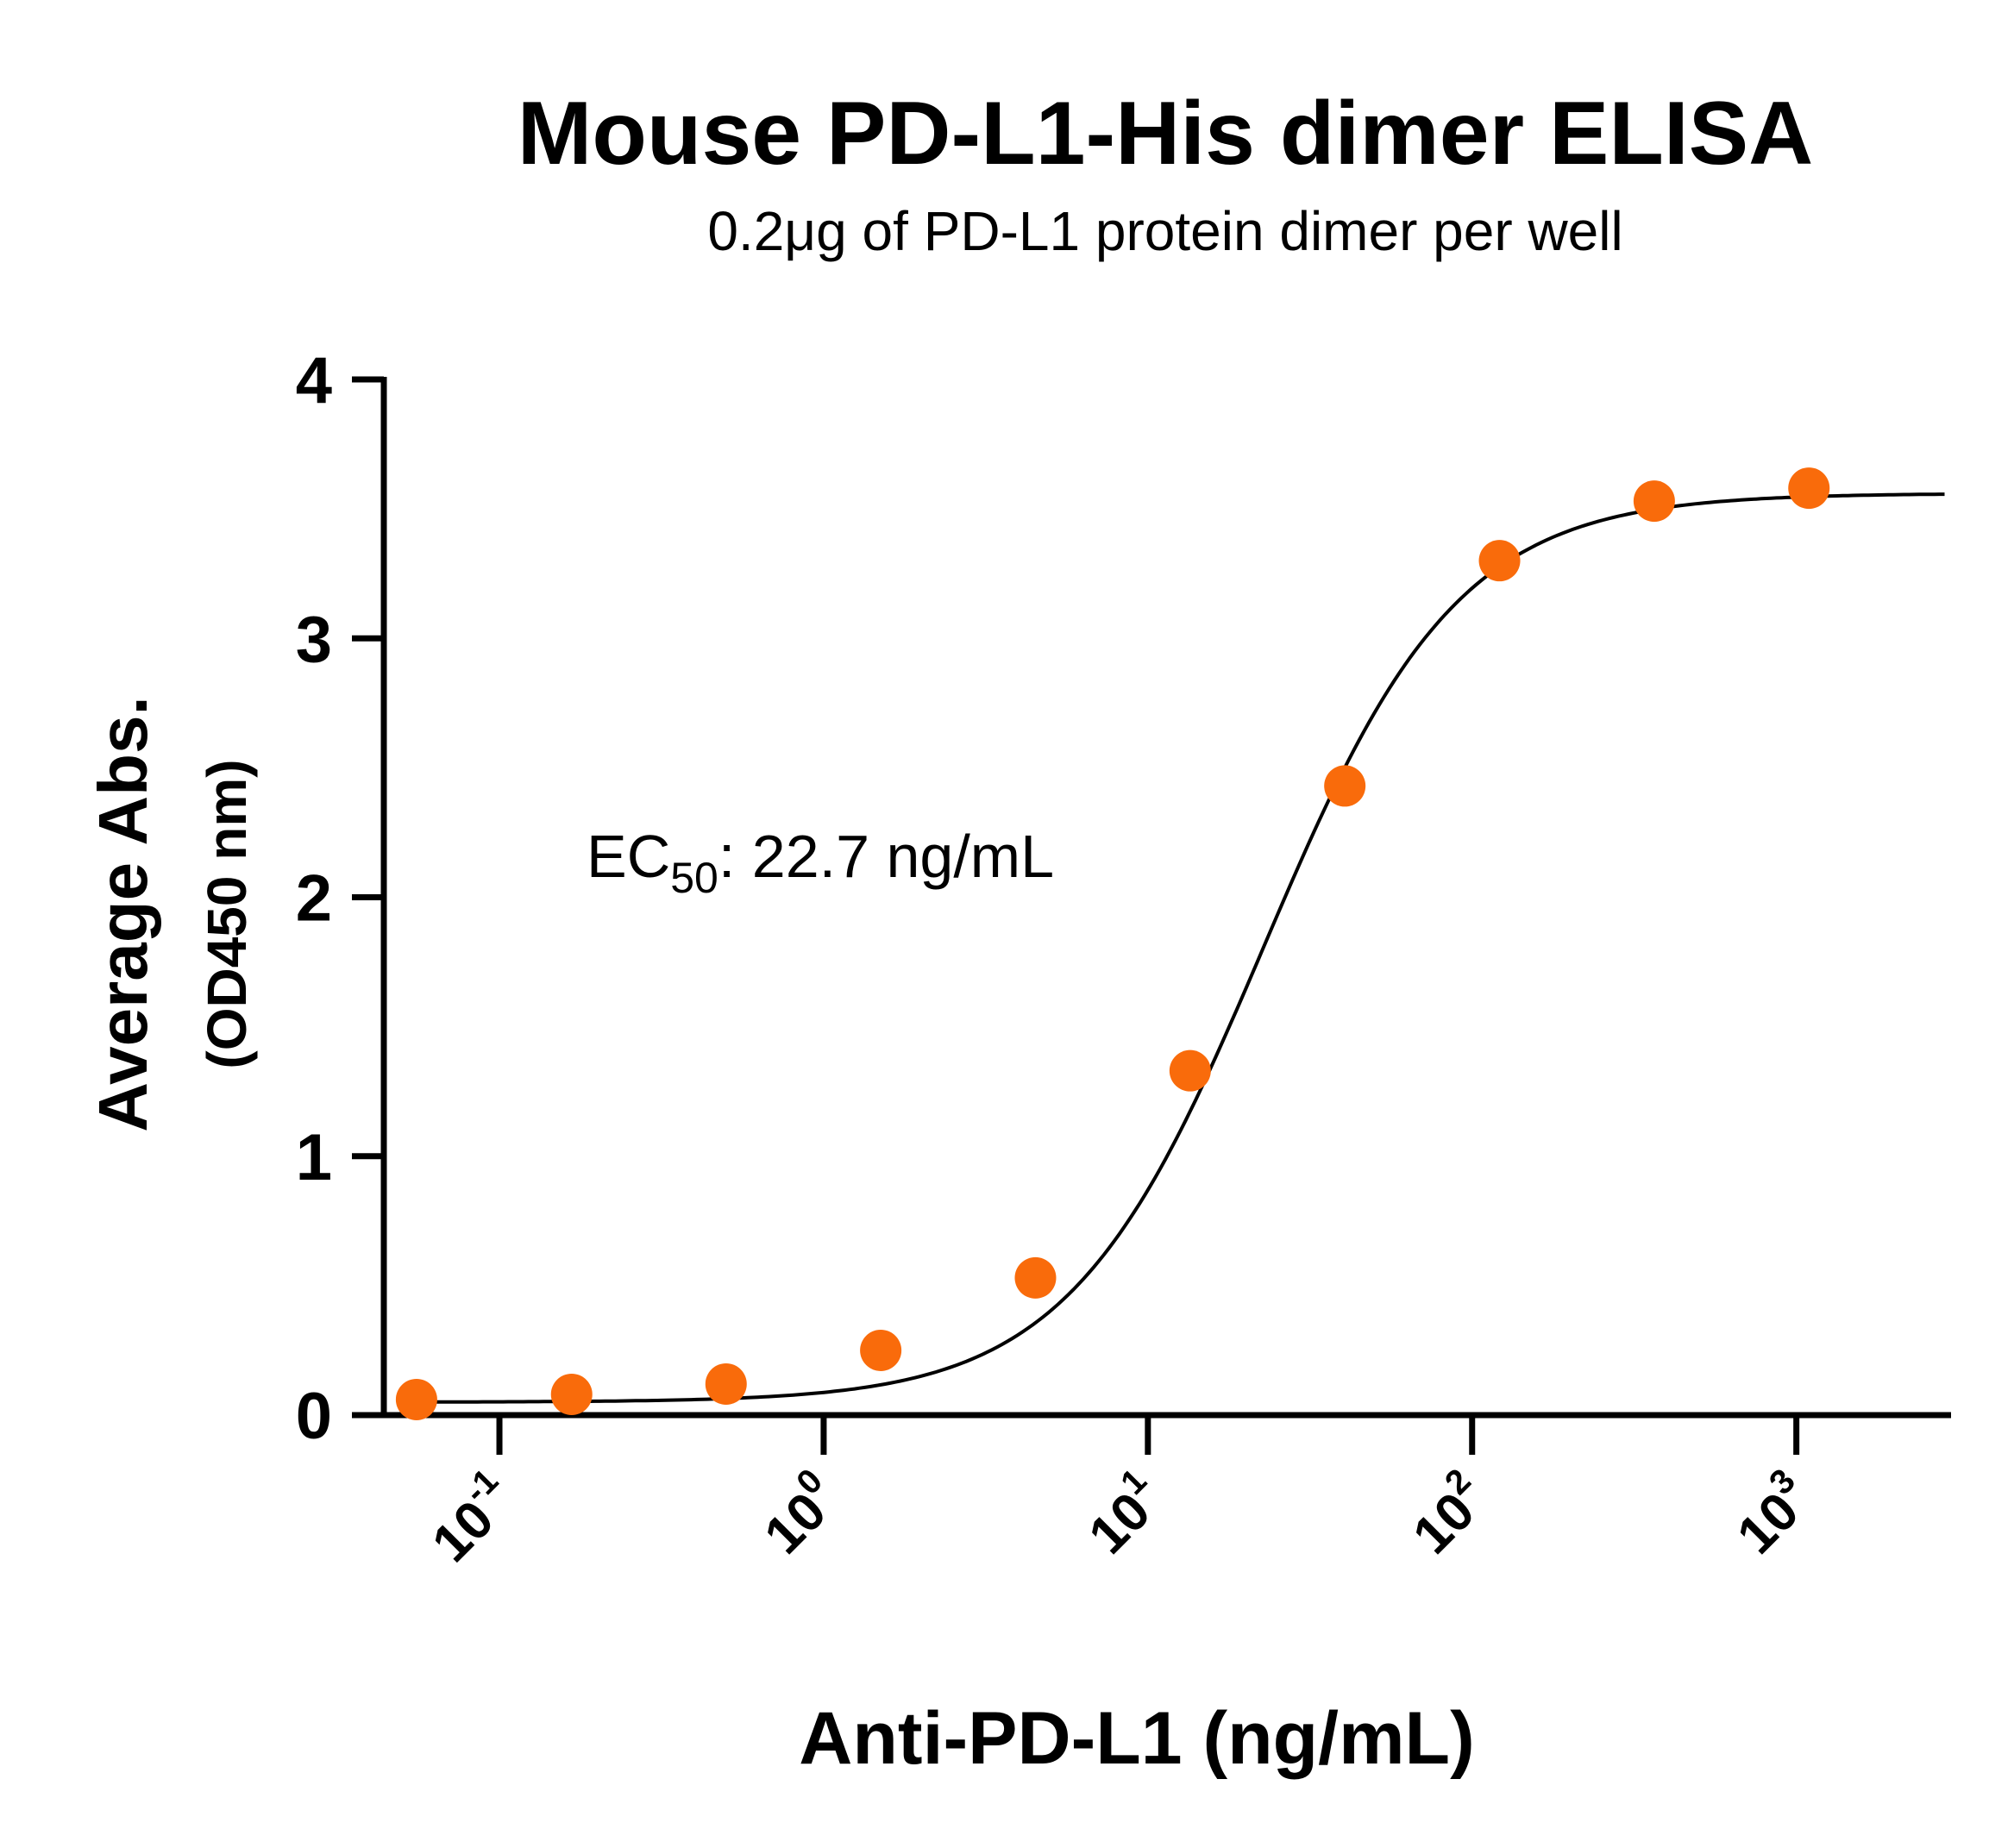 Image resolution: width=1989 pixels, height=1848 pixels. I want to click on x-tick-label: 10-1, so click(471, 1518).